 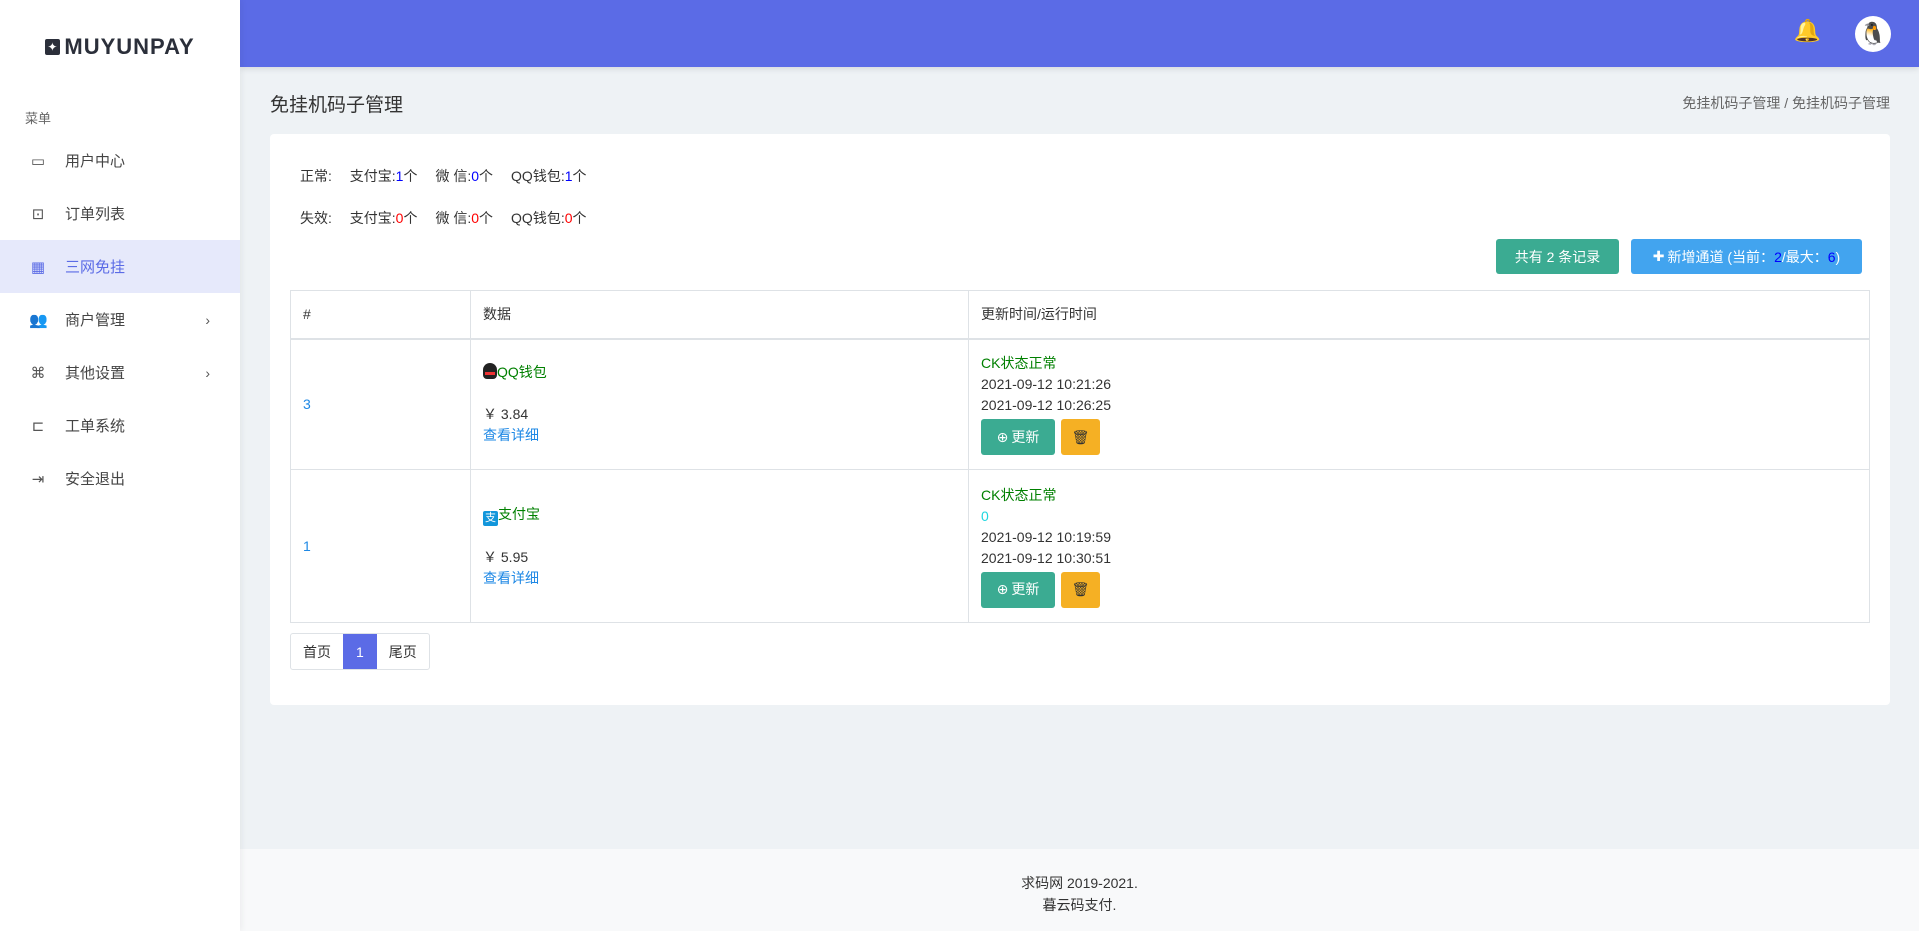 What do you see at coordinates (120, 213) in the screenshot?
I see `sidebar-item-orders: ⊡ 订单列表` at bounding box center [120, 213].